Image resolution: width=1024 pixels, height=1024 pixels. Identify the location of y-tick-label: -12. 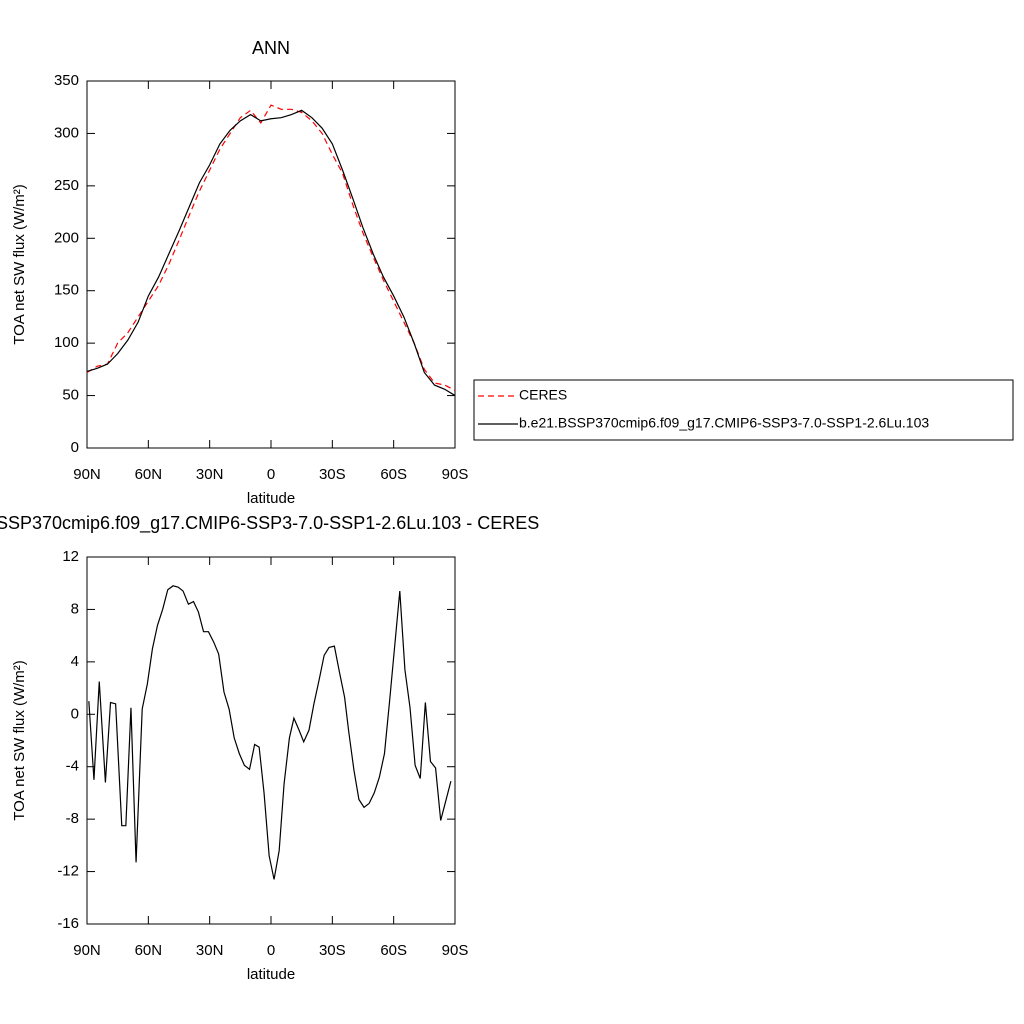
(68, 871).